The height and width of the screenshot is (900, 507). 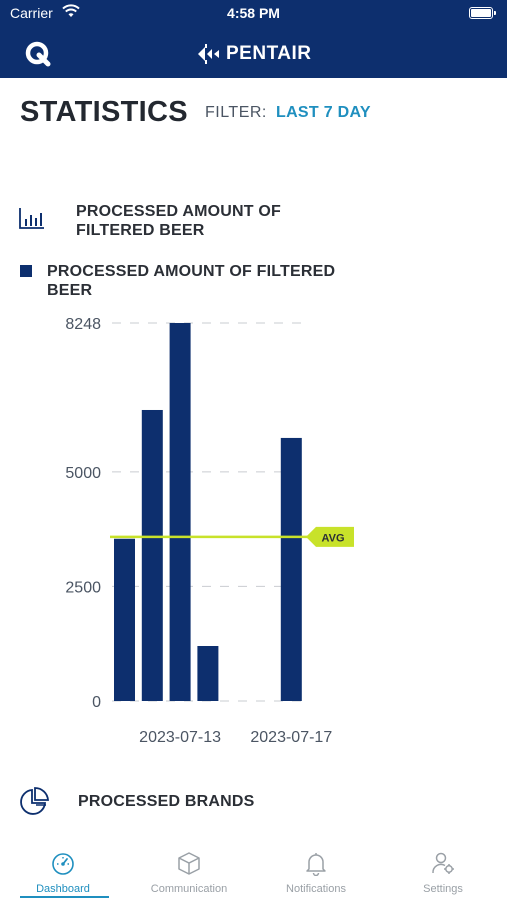 I want to click on status-bar: Carrier 4:58 PM, so click(x=253, y=14).